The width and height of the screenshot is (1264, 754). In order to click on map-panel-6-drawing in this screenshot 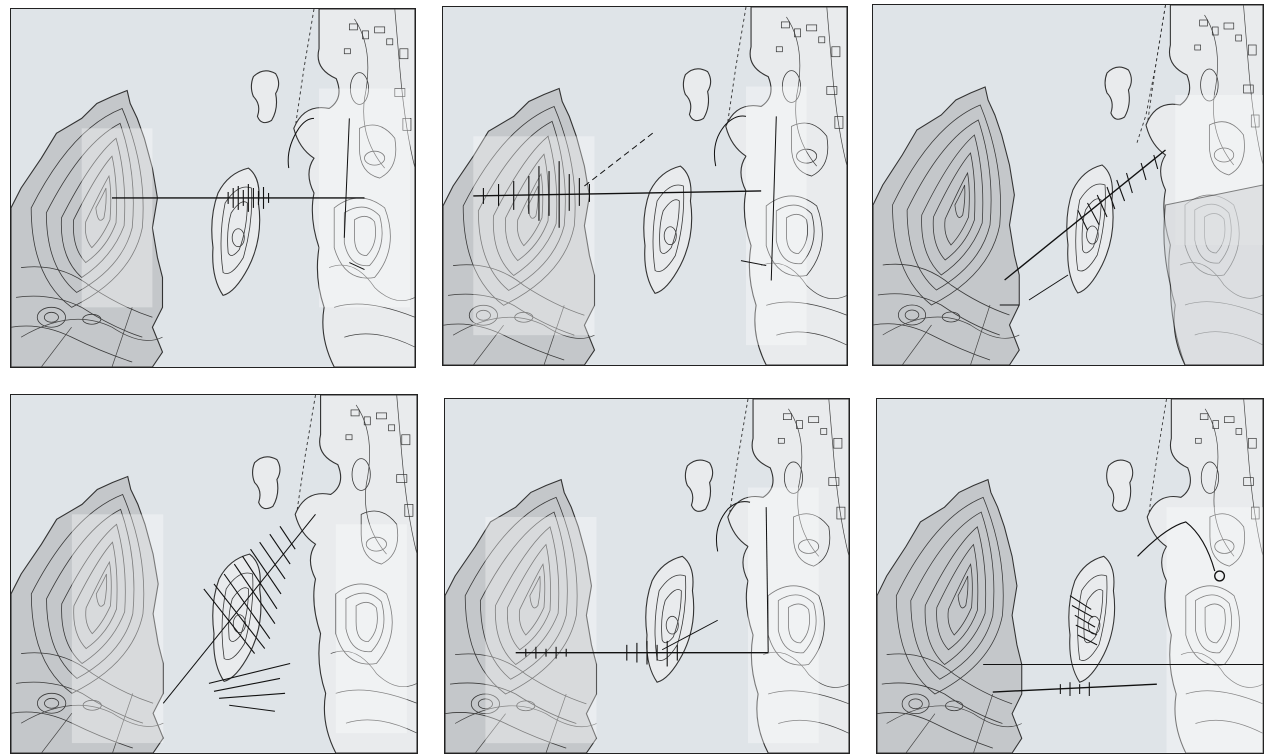, I will do `click(1070, 576)`.